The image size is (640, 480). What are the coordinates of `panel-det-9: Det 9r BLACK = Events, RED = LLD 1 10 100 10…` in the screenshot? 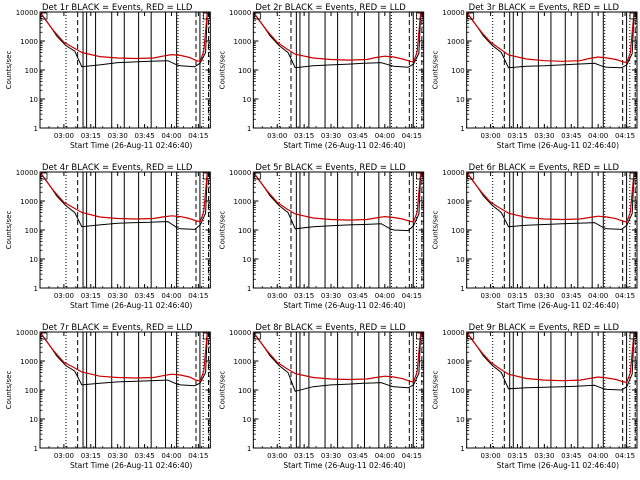 It's located at (535, 396).